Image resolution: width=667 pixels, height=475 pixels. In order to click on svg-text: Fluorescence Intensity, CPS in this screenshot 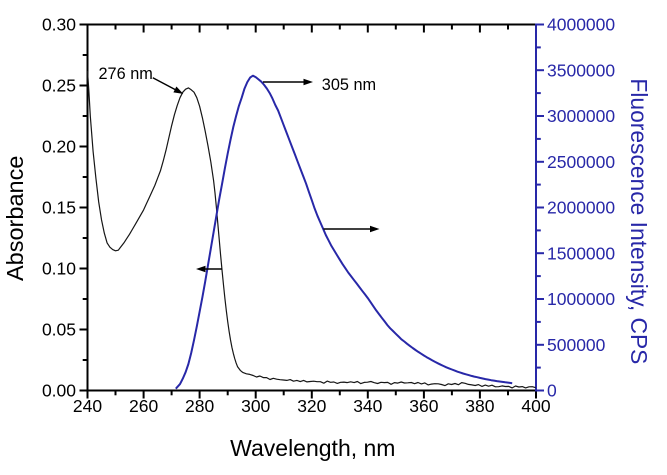, I will do `click(639, 221)`.